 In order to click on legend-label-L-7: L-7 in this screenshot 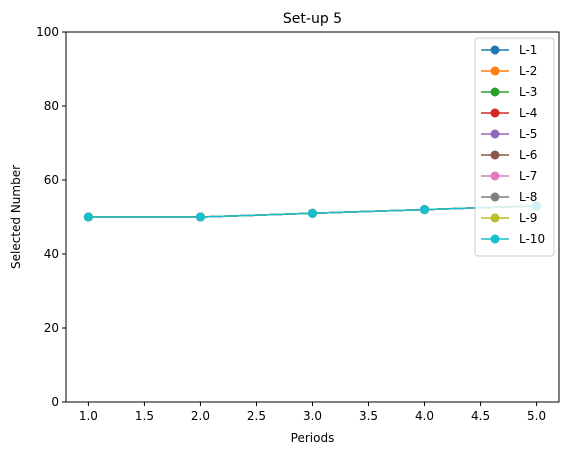, I will do `click(528, 176)`.